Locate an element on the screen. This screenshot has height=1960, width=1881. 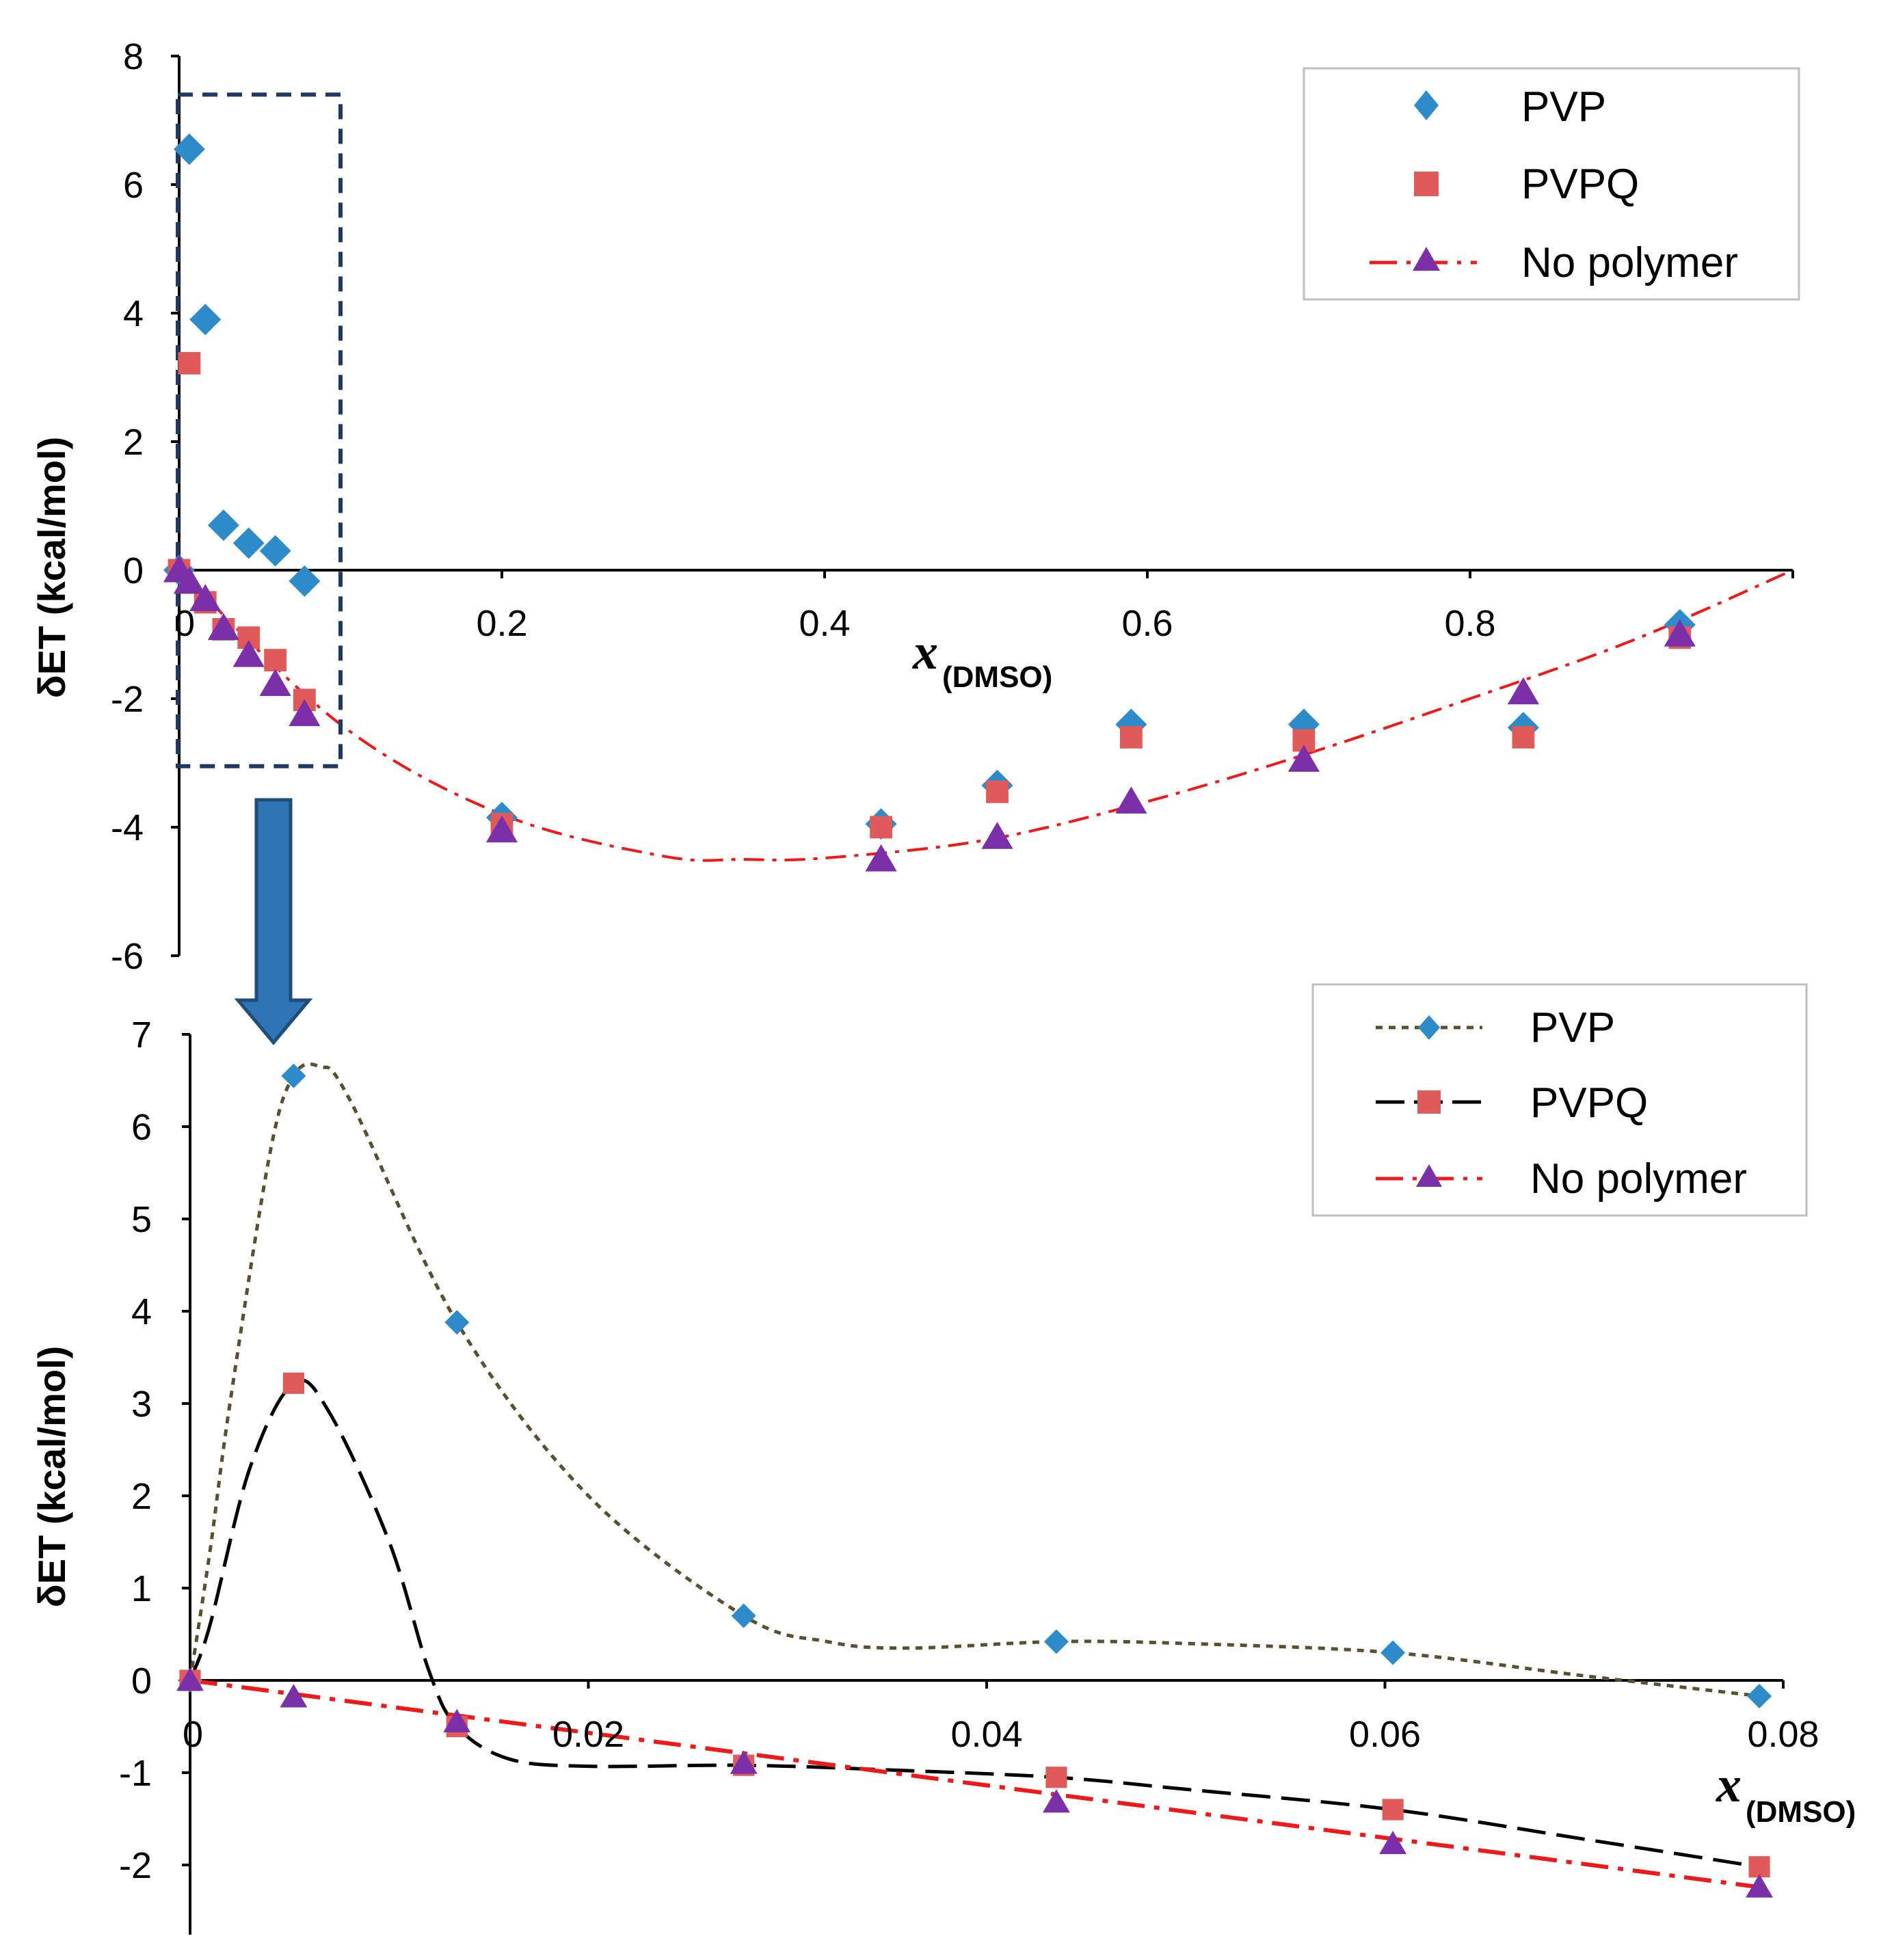
bottom-y-tick-label: 7 is located at coordinates (141, 1035).